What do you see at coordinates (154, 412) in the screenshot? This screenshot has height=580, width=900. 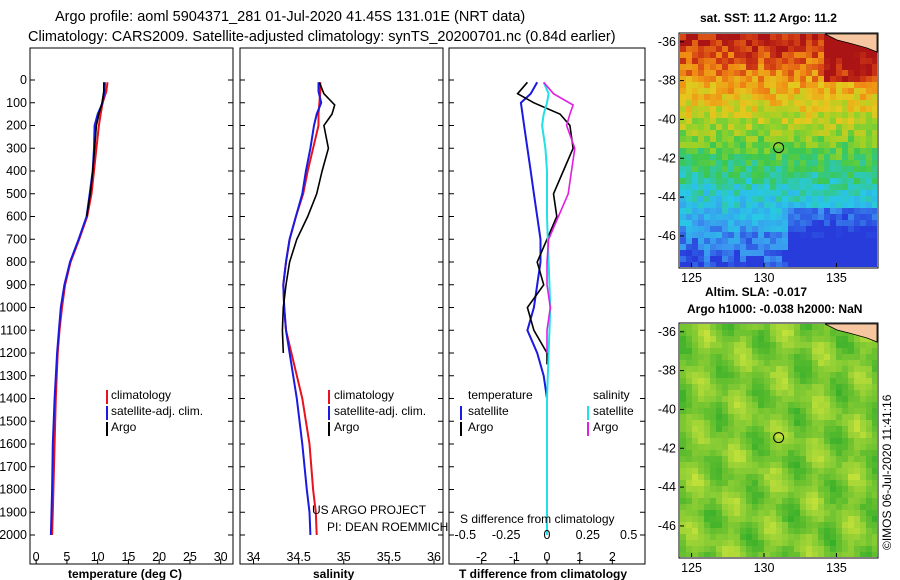 I see `temperature-legend: climatology satellite-adj. clim. Argo` at bounding box center [154, 412].